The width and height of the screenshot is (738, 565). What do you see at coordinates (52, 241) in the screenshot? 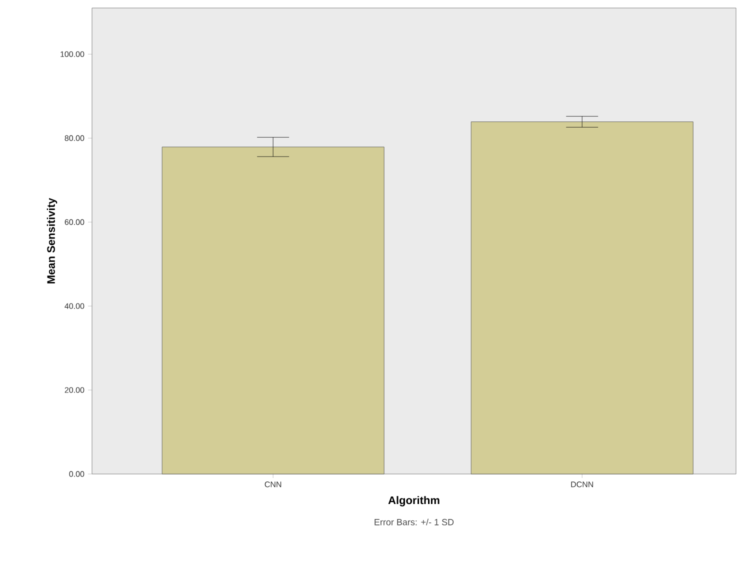
I see `y-axis-title: Mean Sensitivity` at bounding box center [52, 241].